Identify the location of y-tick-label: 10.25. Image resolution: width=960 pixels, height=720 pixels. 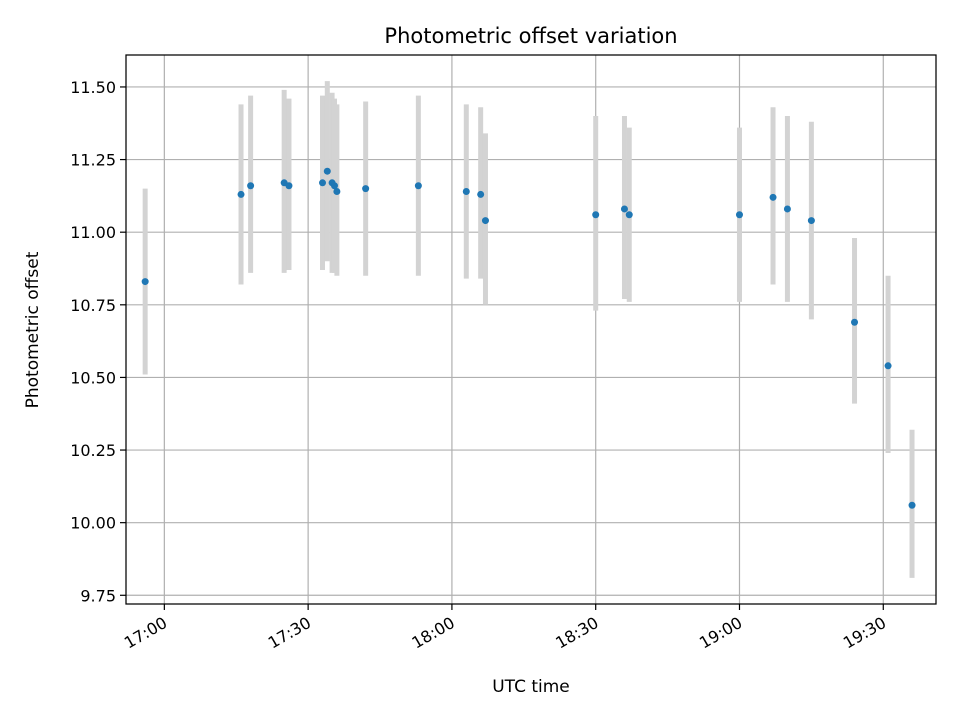
(93, 450).